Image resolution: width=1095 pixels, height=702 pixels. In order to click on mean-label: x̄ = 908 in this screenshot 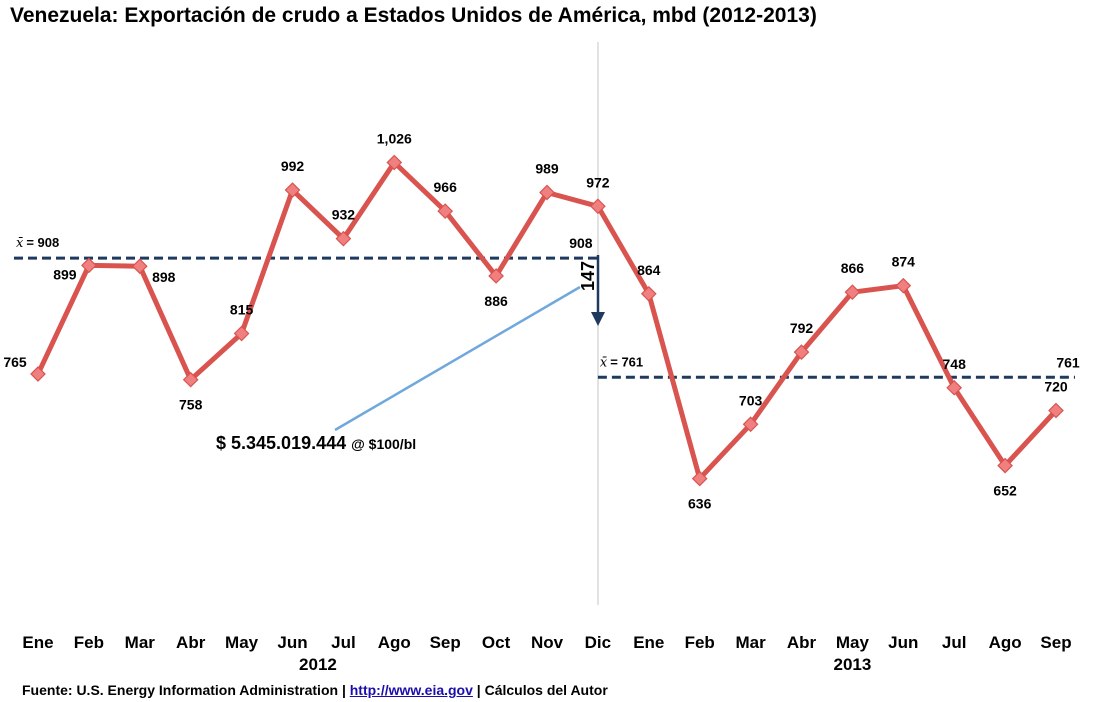, I will do `click(37, 243)`.